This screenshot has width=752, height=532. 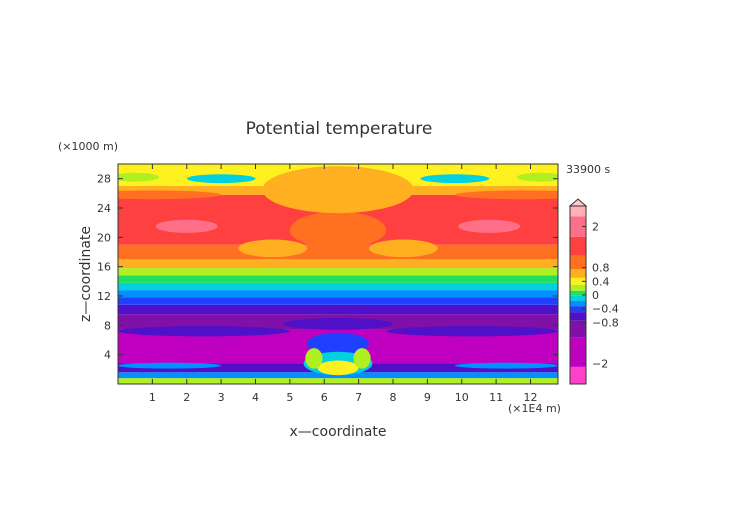 What do you see at coordinates (255, 397) in the screenshot?
I see `x-tick-label: 4` at bounding box center [255, 397].